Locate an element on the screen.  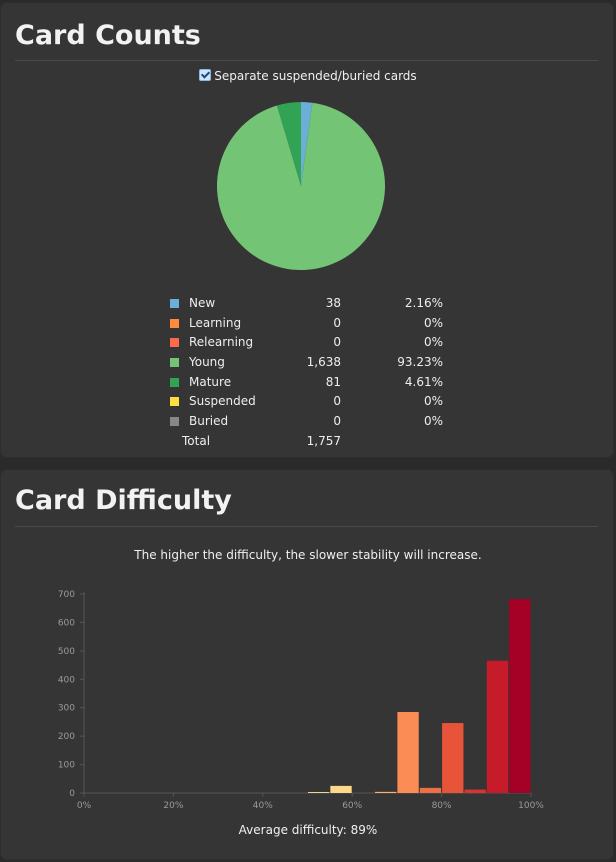
legend-name: New is located at coordinates (202, 303).